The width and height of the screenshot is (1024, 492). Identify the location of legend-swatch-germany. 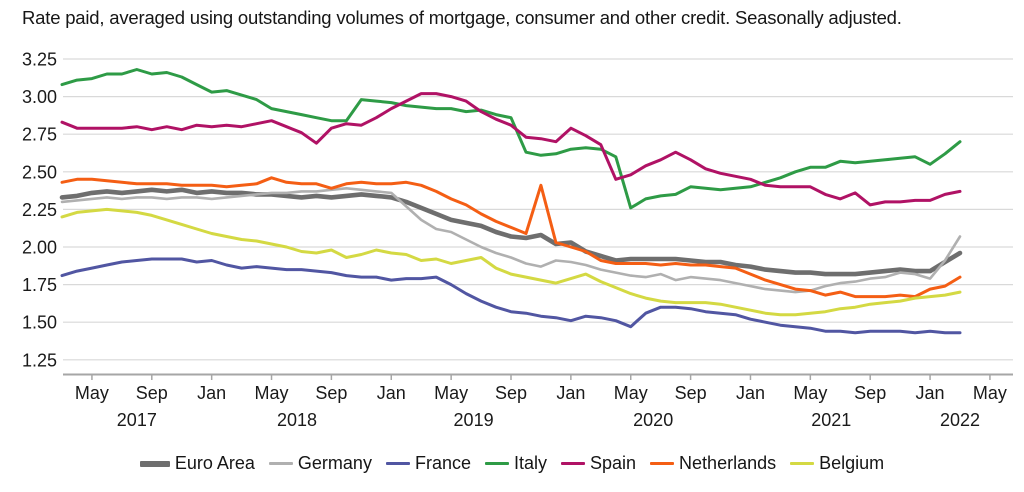
(280, 463).